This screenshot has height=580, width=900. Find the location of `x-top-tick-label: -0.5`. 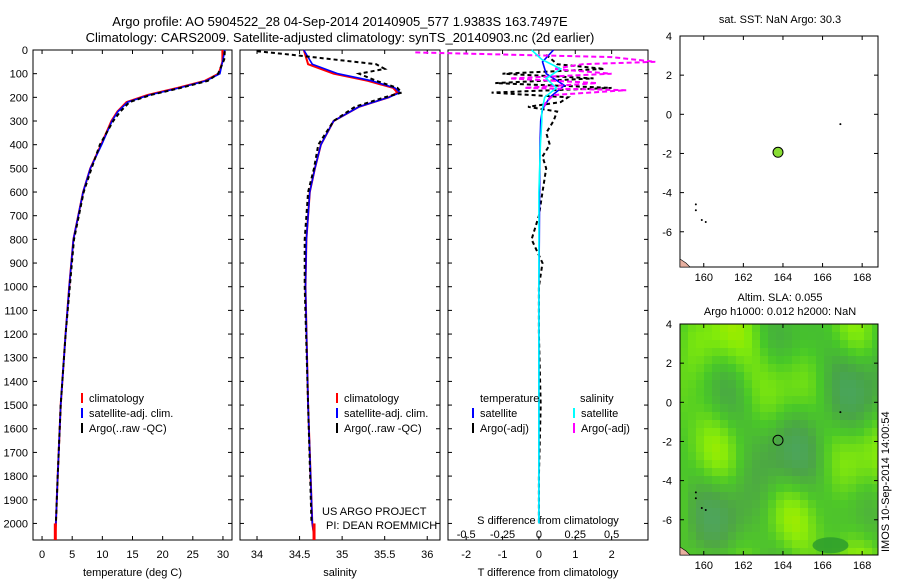

x-top-tick-label: -0.5 is located at coordinates (466, 535).